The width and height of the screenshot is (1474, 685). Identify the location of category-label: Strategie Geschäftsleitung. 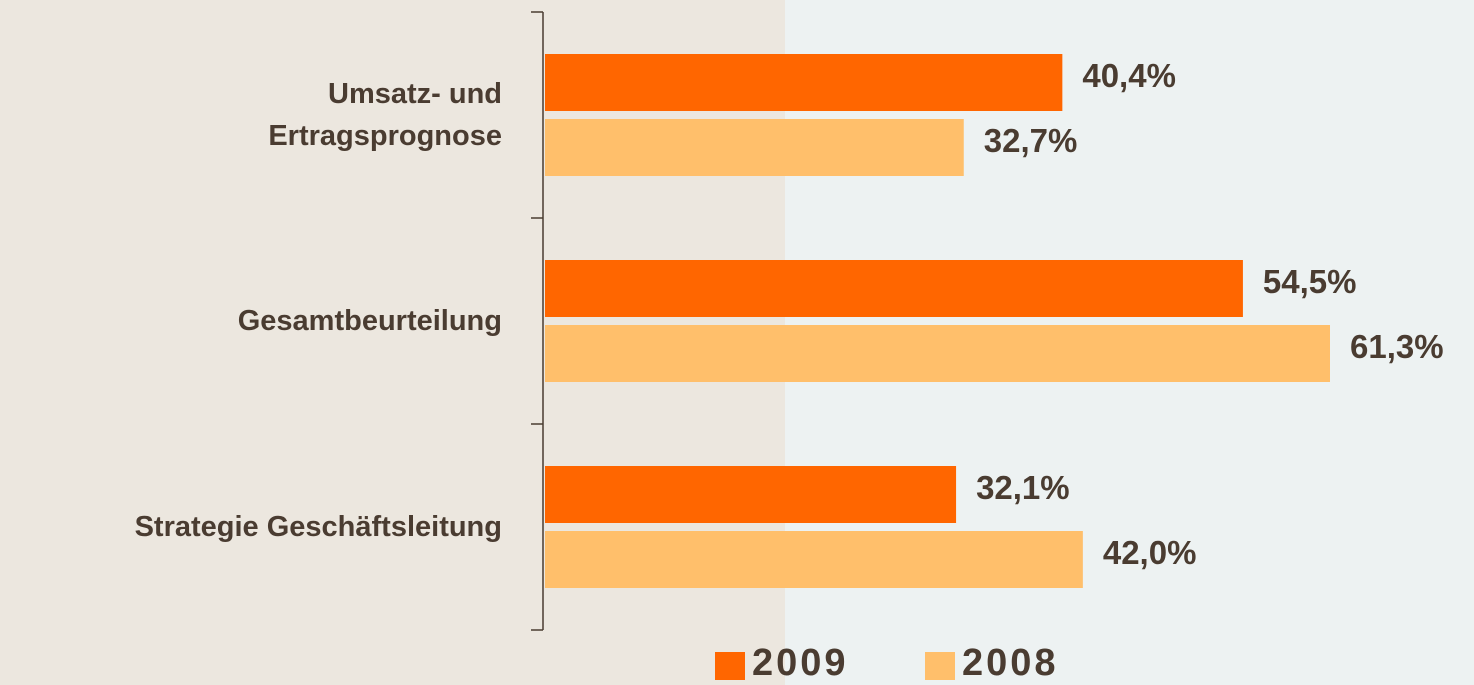
(318, 527).